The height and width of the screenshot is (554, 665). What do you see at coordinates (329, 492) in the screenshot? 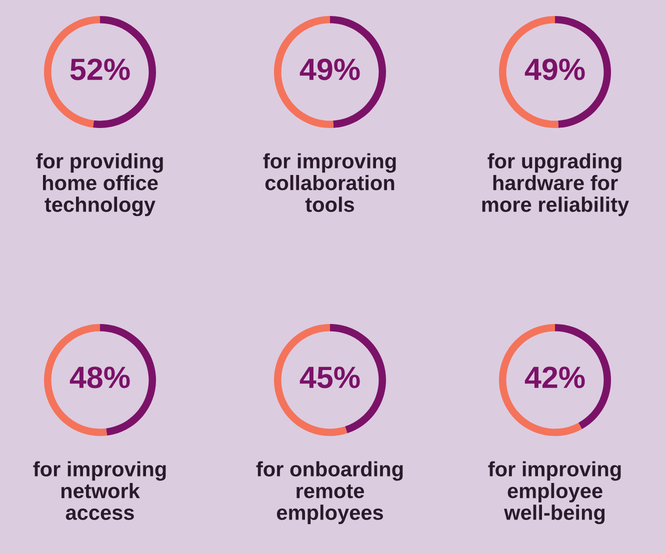
I see `text: for onboarding remote employees` at bounding box center [329, 492].